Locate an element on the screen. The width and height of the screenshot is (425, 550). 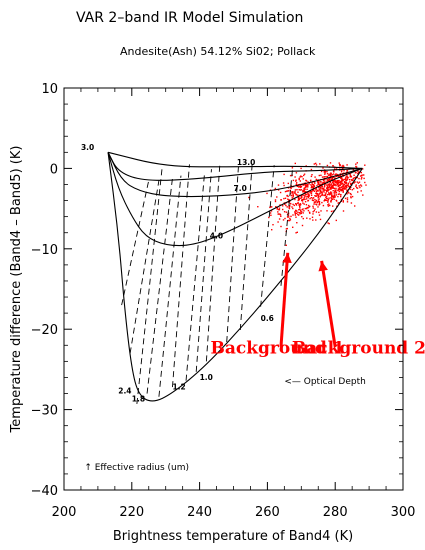
optical-depth-label: 1.8 is located at coordinates (138, 399).